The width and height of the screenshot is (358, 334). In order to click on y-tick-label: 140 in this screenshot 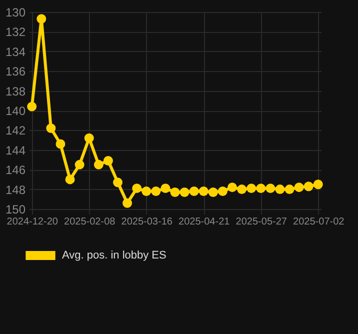, I will do `click(15, 111)`.